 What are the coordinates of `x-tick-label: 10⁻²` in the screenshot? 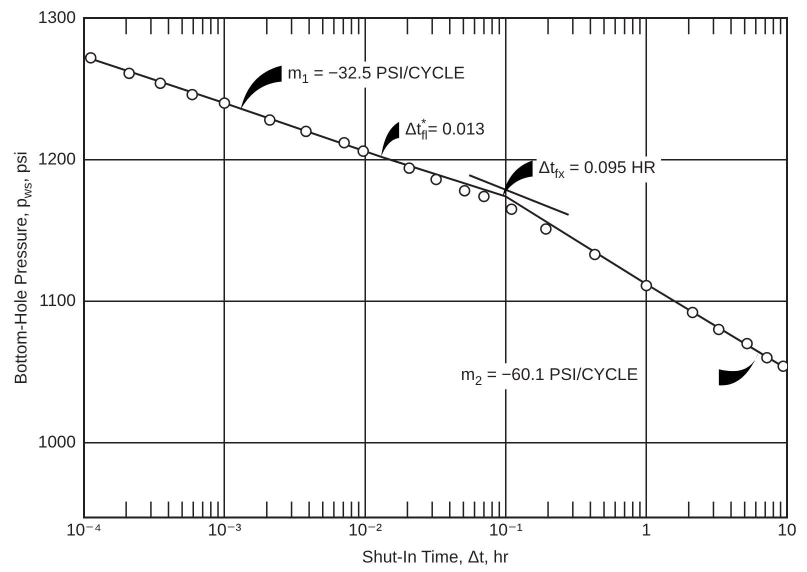 It's located at (365, 530).